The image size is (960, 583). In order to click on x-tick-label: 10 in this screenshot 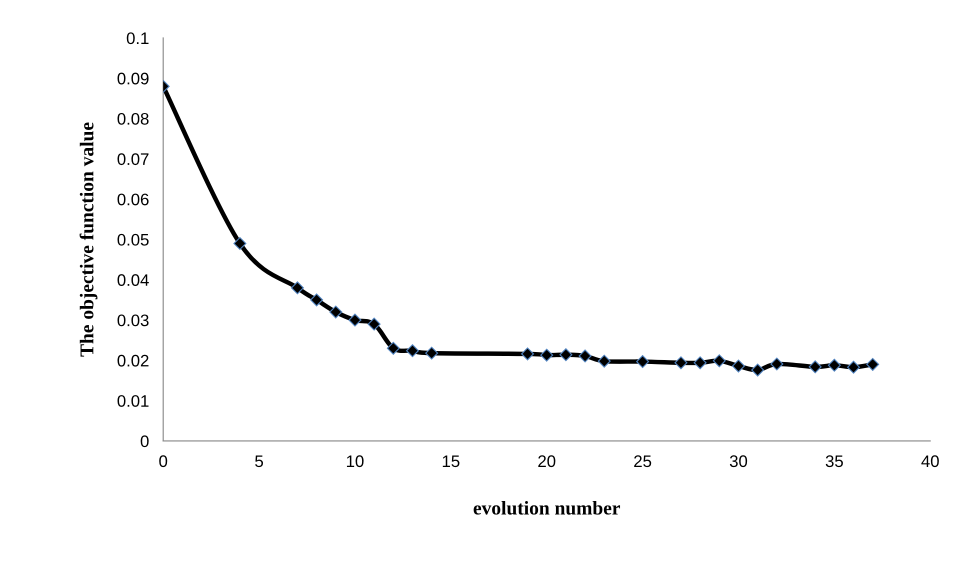, I will do `click(355, 461)`.